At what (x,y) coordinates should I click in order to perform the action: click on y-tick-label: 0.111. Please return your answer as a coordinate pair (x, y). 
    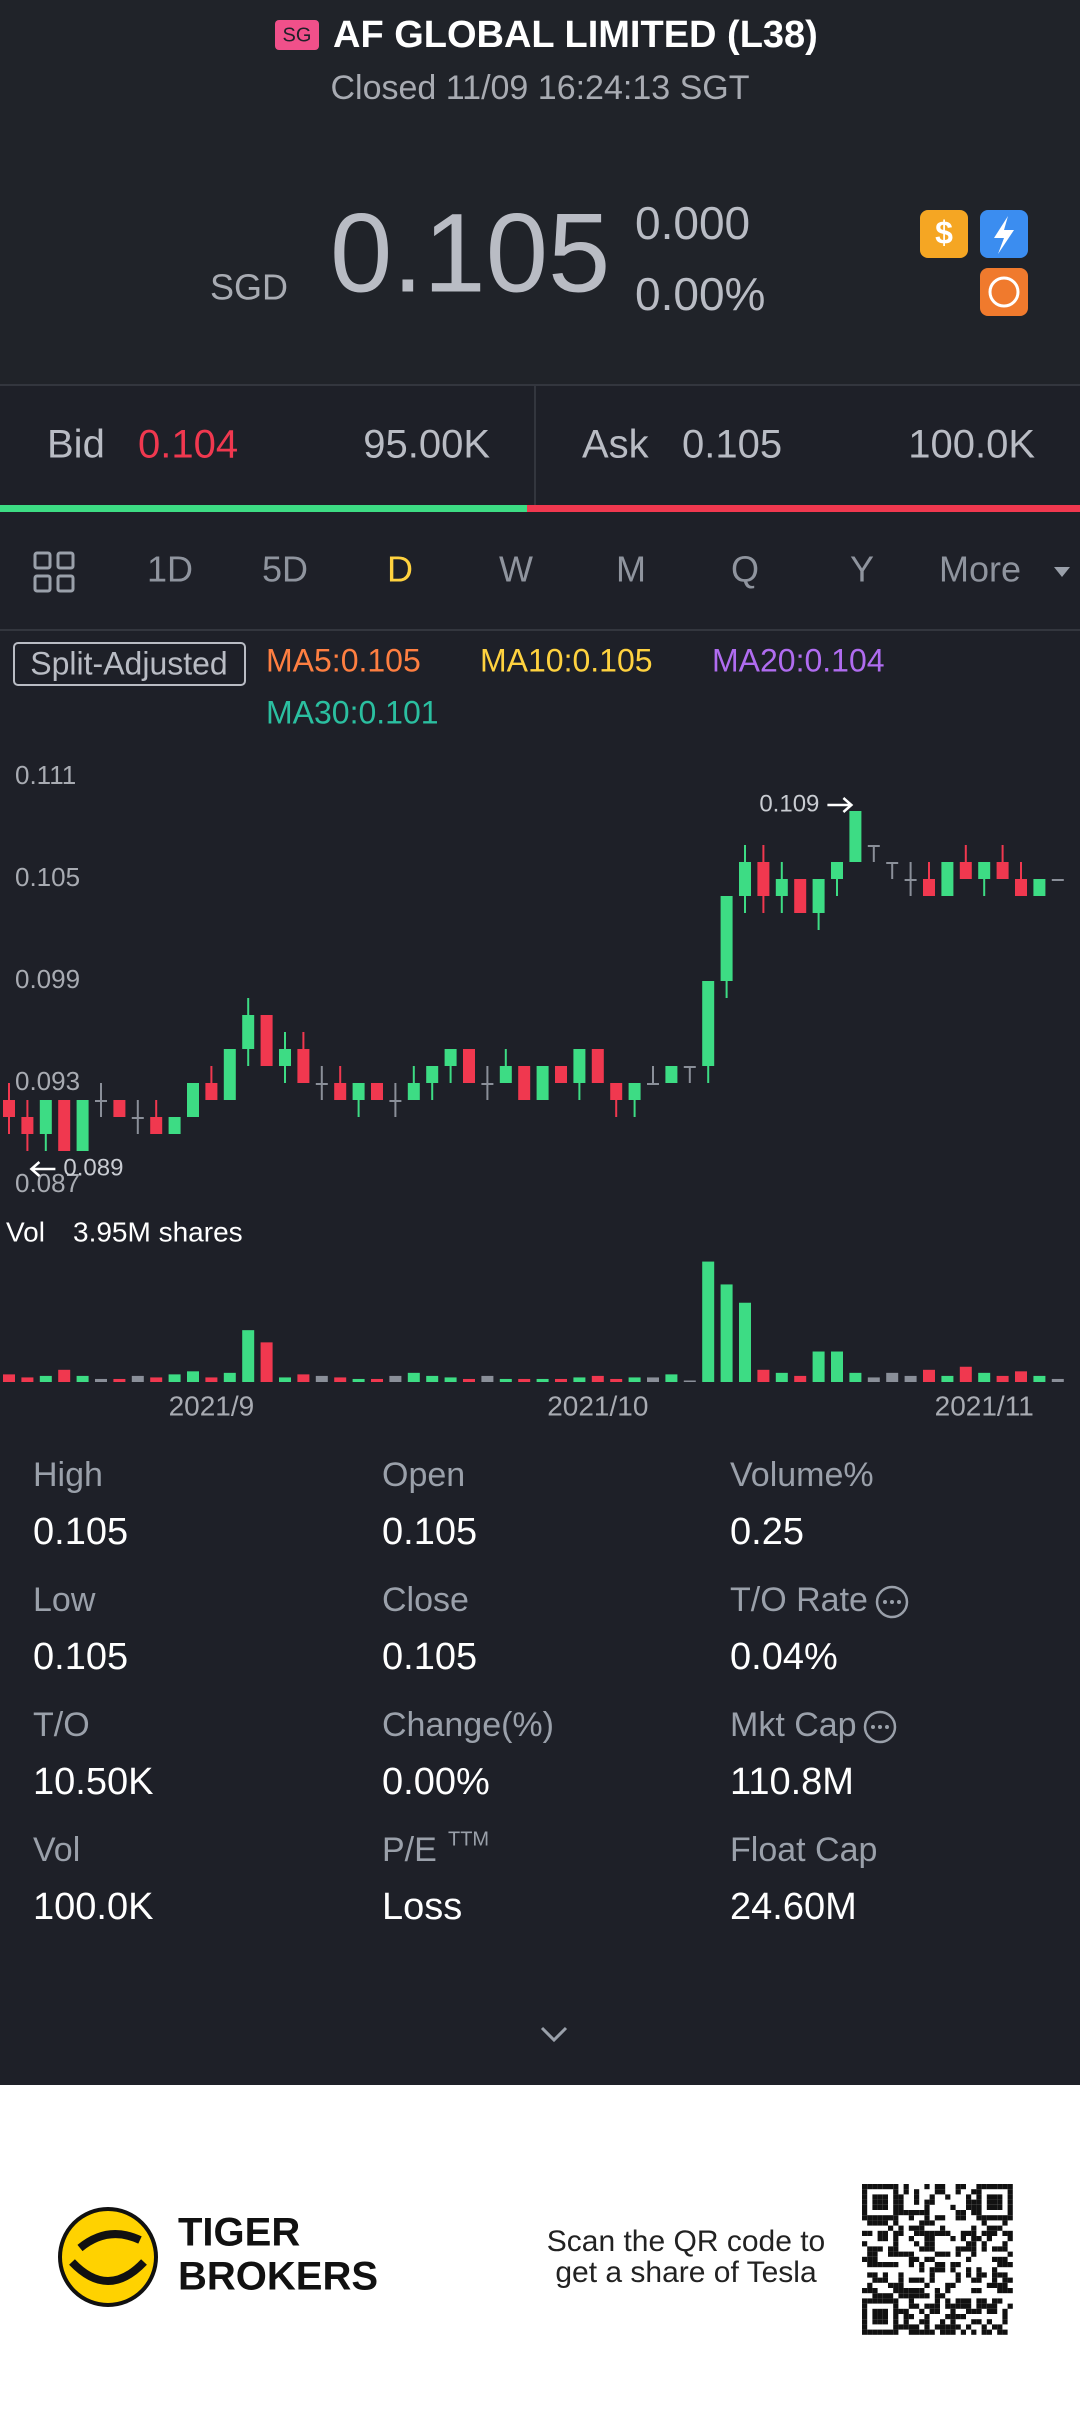
    Looking at the image, I should click on (45, 775).